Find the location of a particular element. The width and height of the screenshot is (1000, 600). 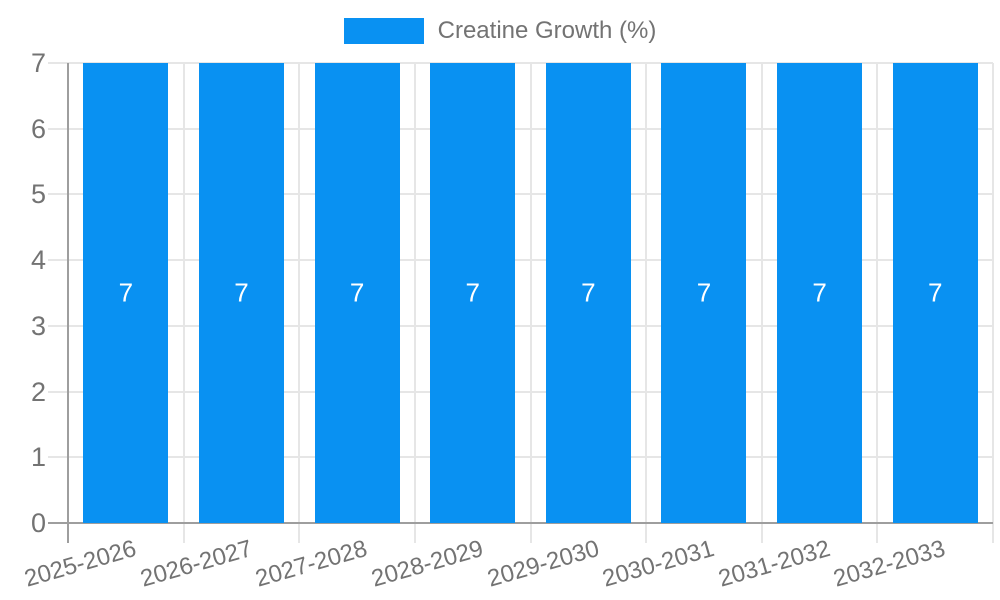

x-axis-line is located at coordinates (520, 523).